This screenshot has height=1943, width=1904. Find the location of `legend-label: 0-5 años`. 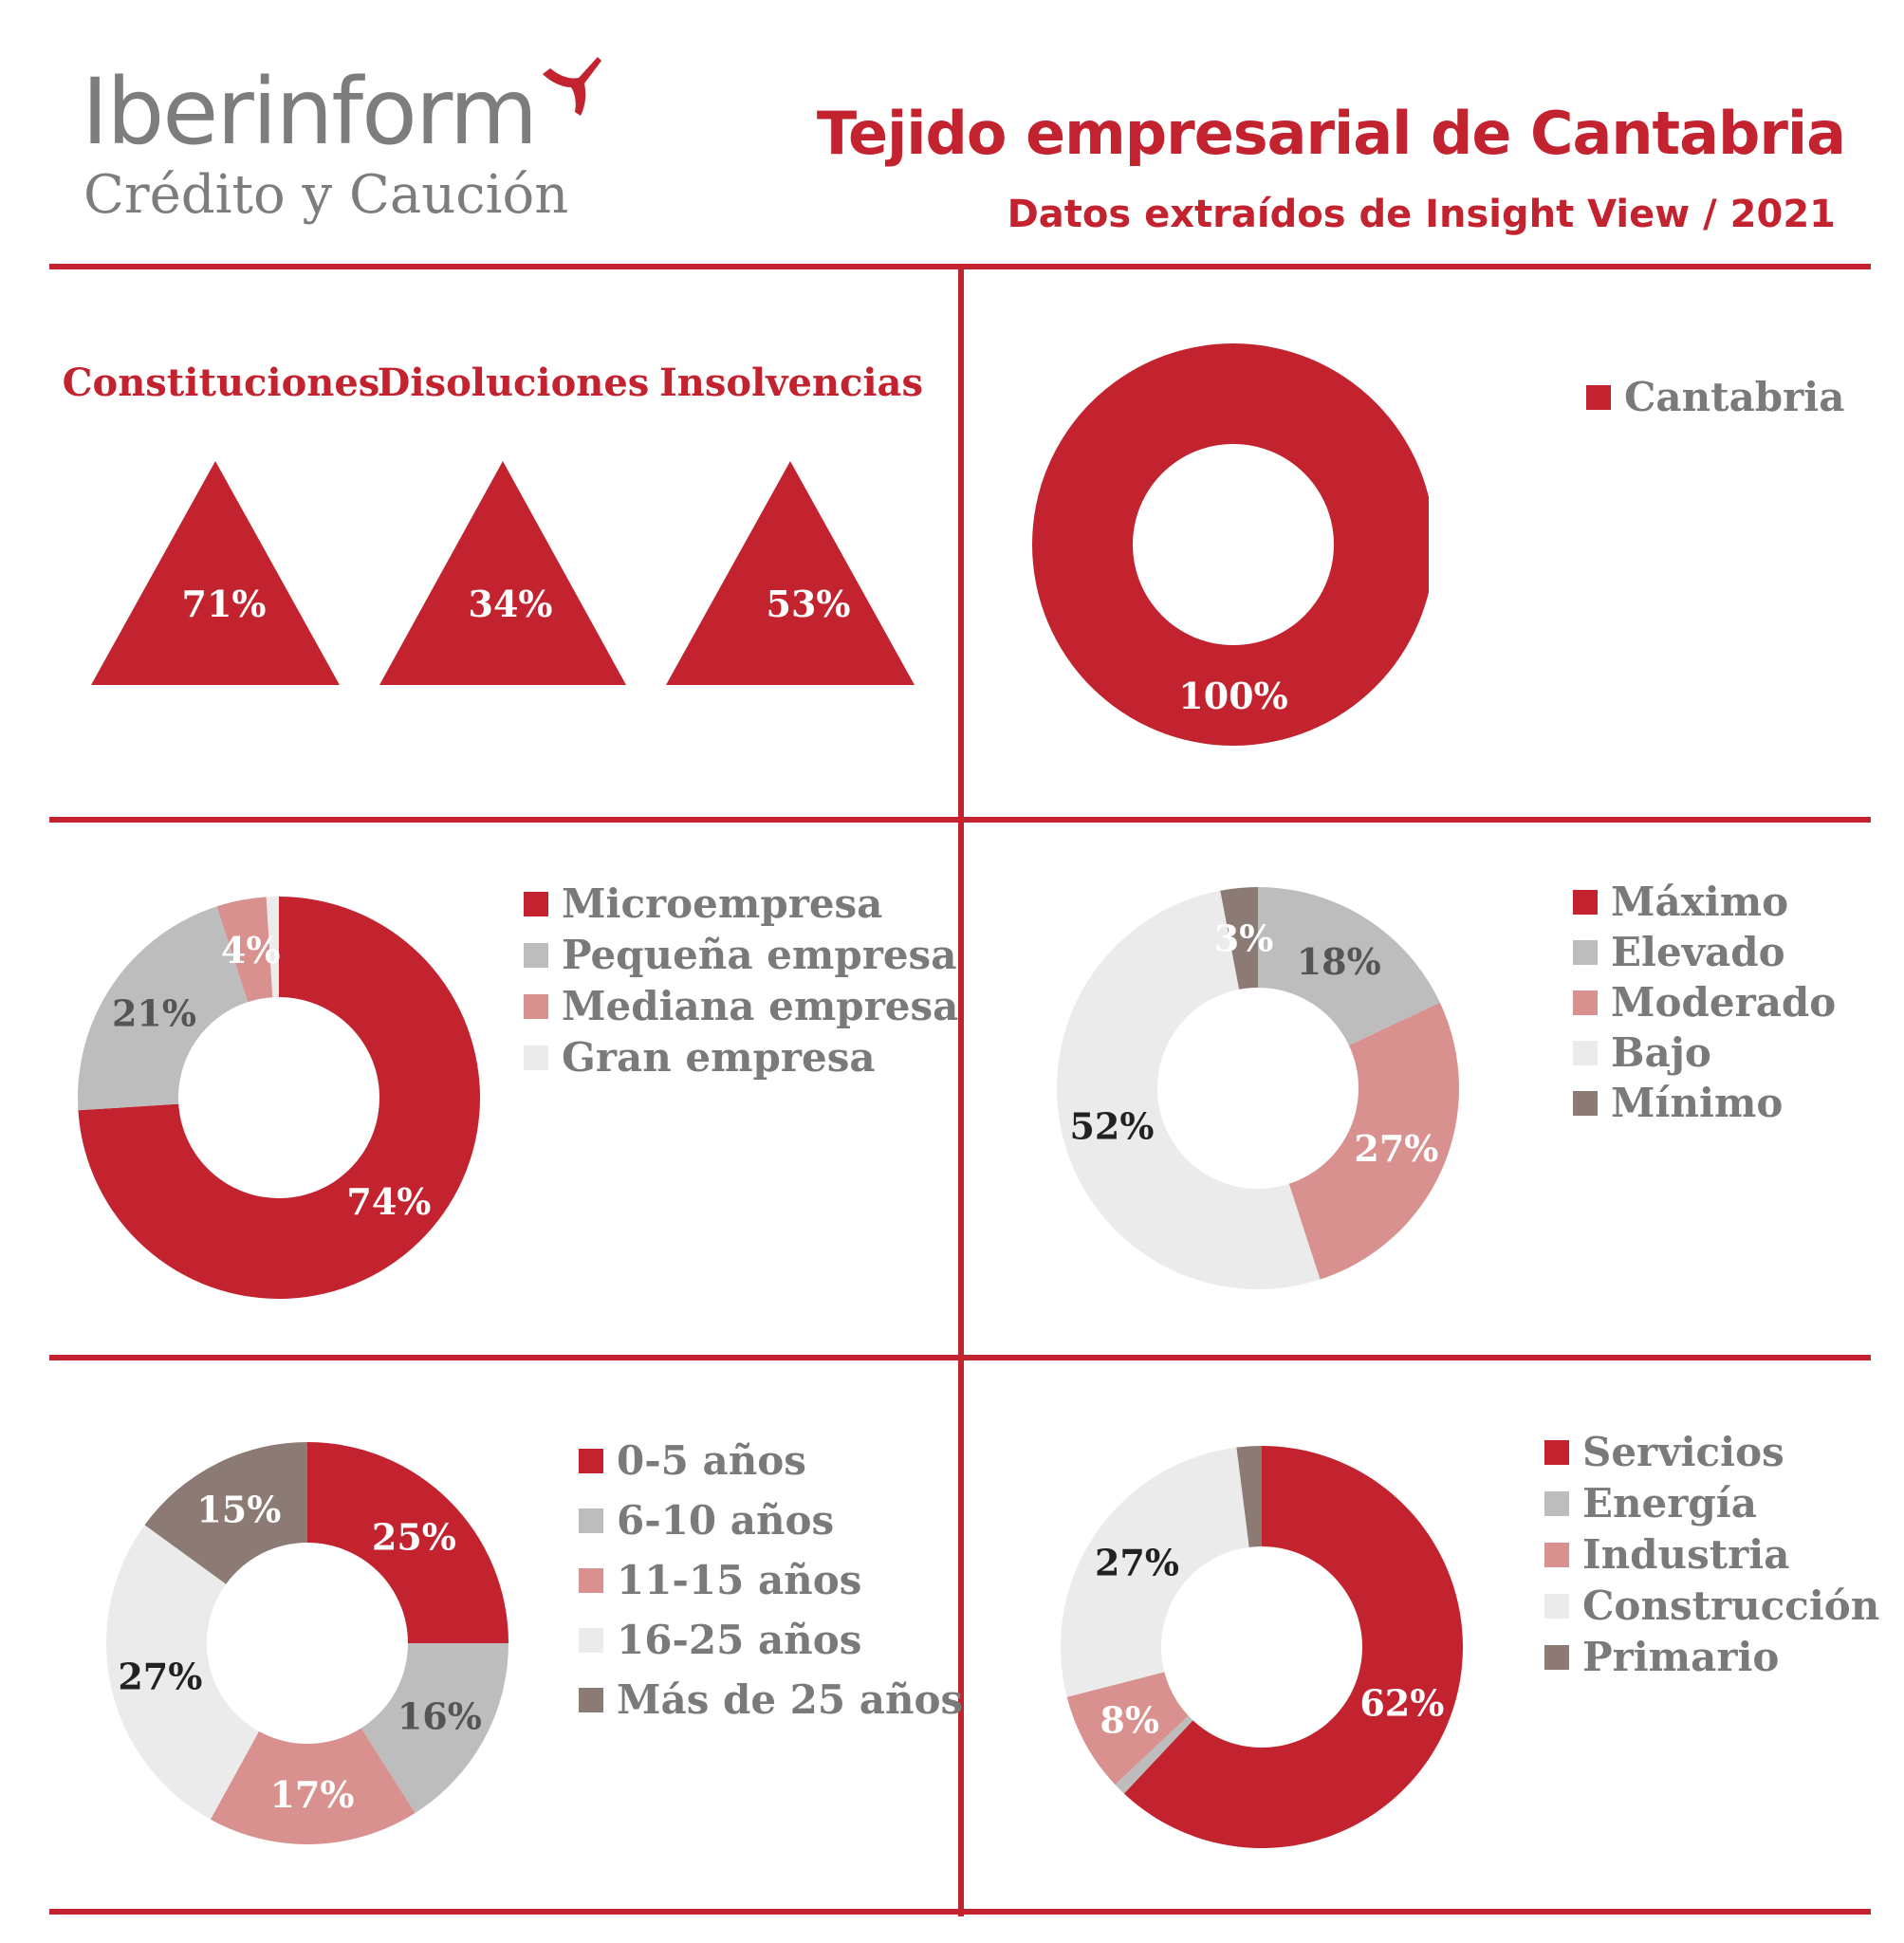

legend-label: 0-5 años is located at coordinates (711, 1460).